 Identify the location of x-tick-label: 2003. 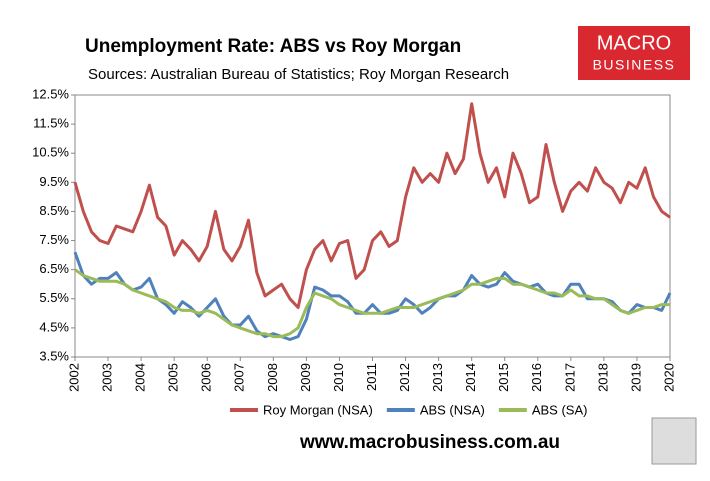
(106, 377).